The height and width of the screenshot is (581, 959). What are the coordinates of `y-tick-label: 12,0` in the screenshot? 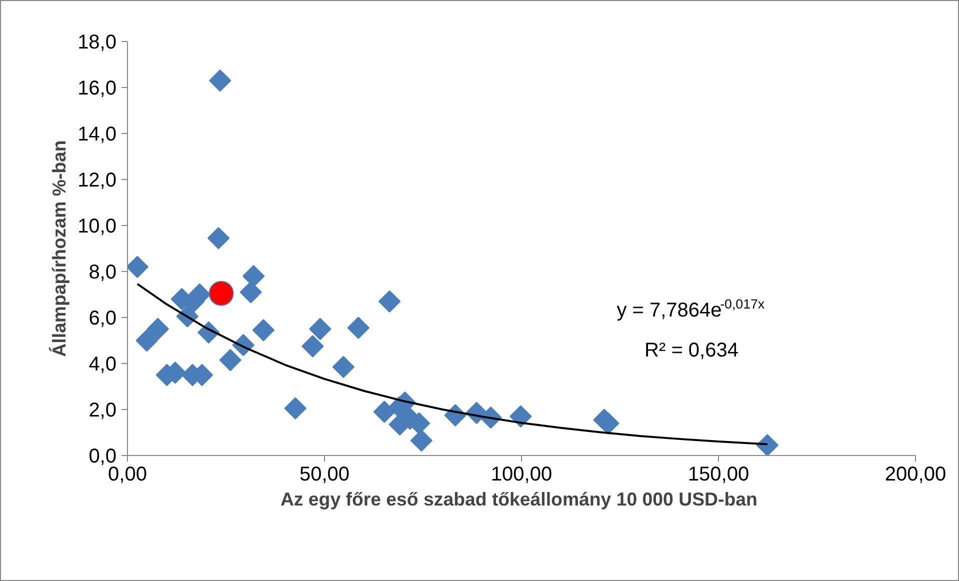 It's located at (97, 181).